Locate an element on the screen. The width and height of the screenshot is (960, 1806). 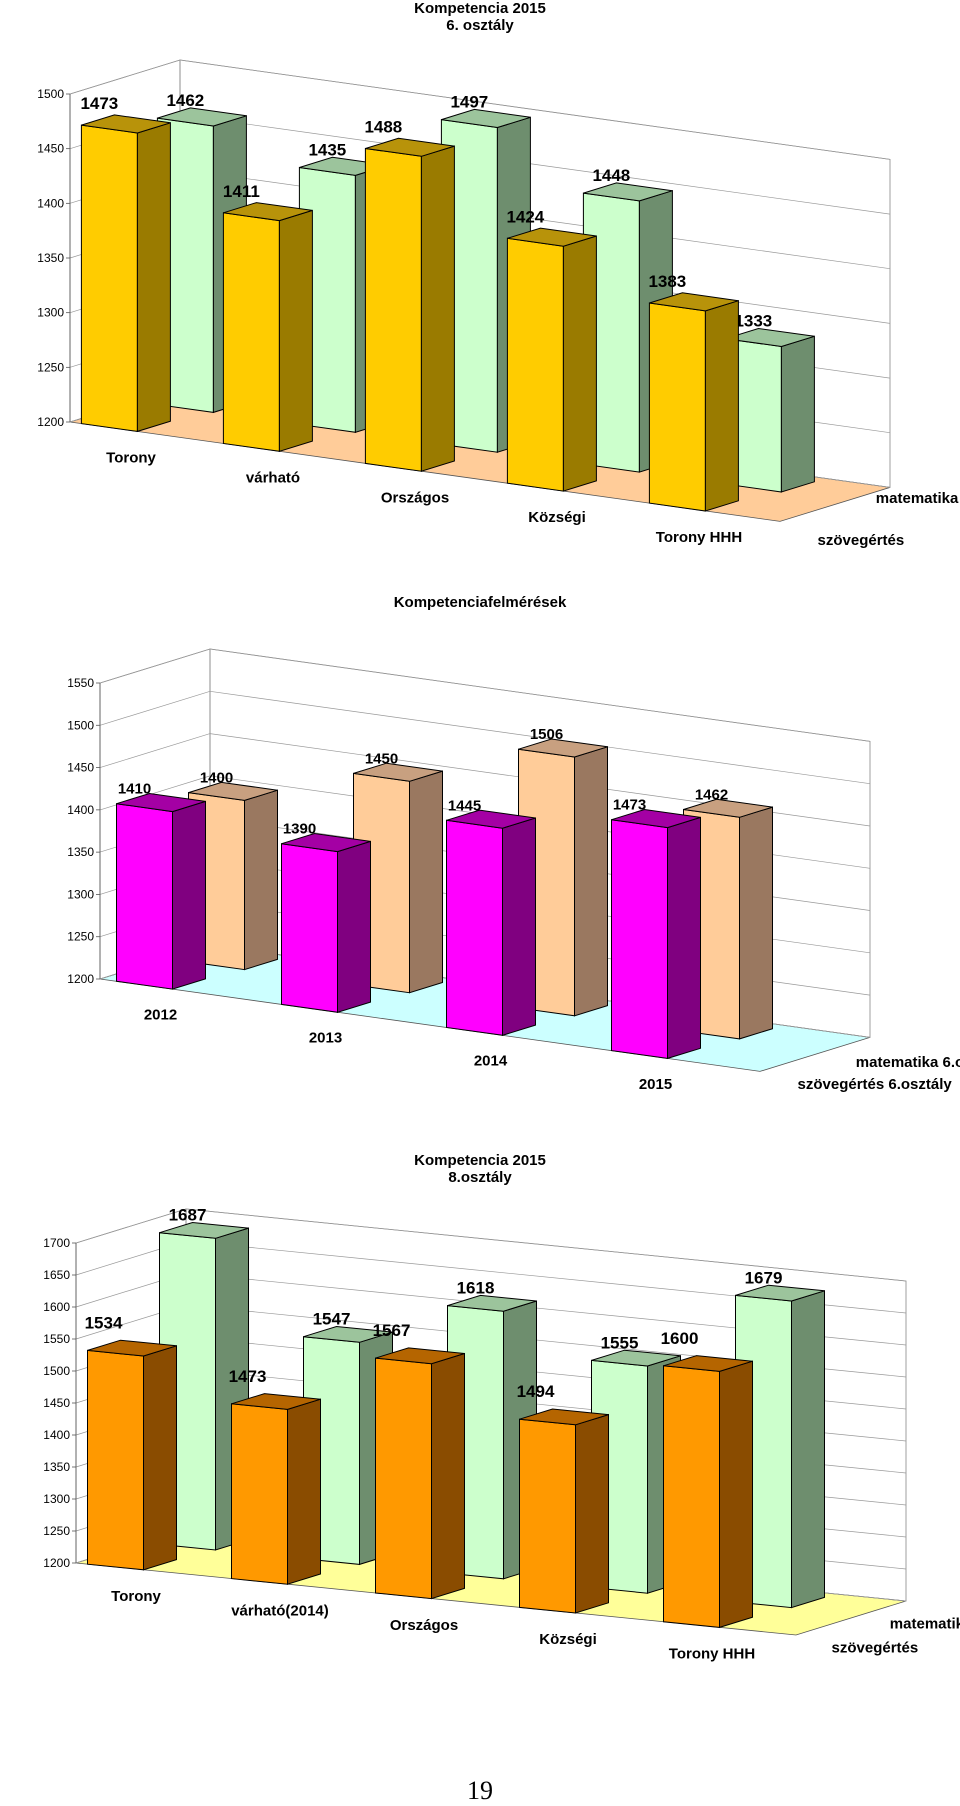
data-label: 1383 is located at coordinates (667, 281).